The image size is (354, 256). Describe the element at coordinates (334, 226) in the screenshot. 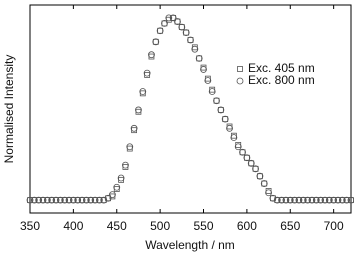

I see `x-tick-label: 700` at that location.